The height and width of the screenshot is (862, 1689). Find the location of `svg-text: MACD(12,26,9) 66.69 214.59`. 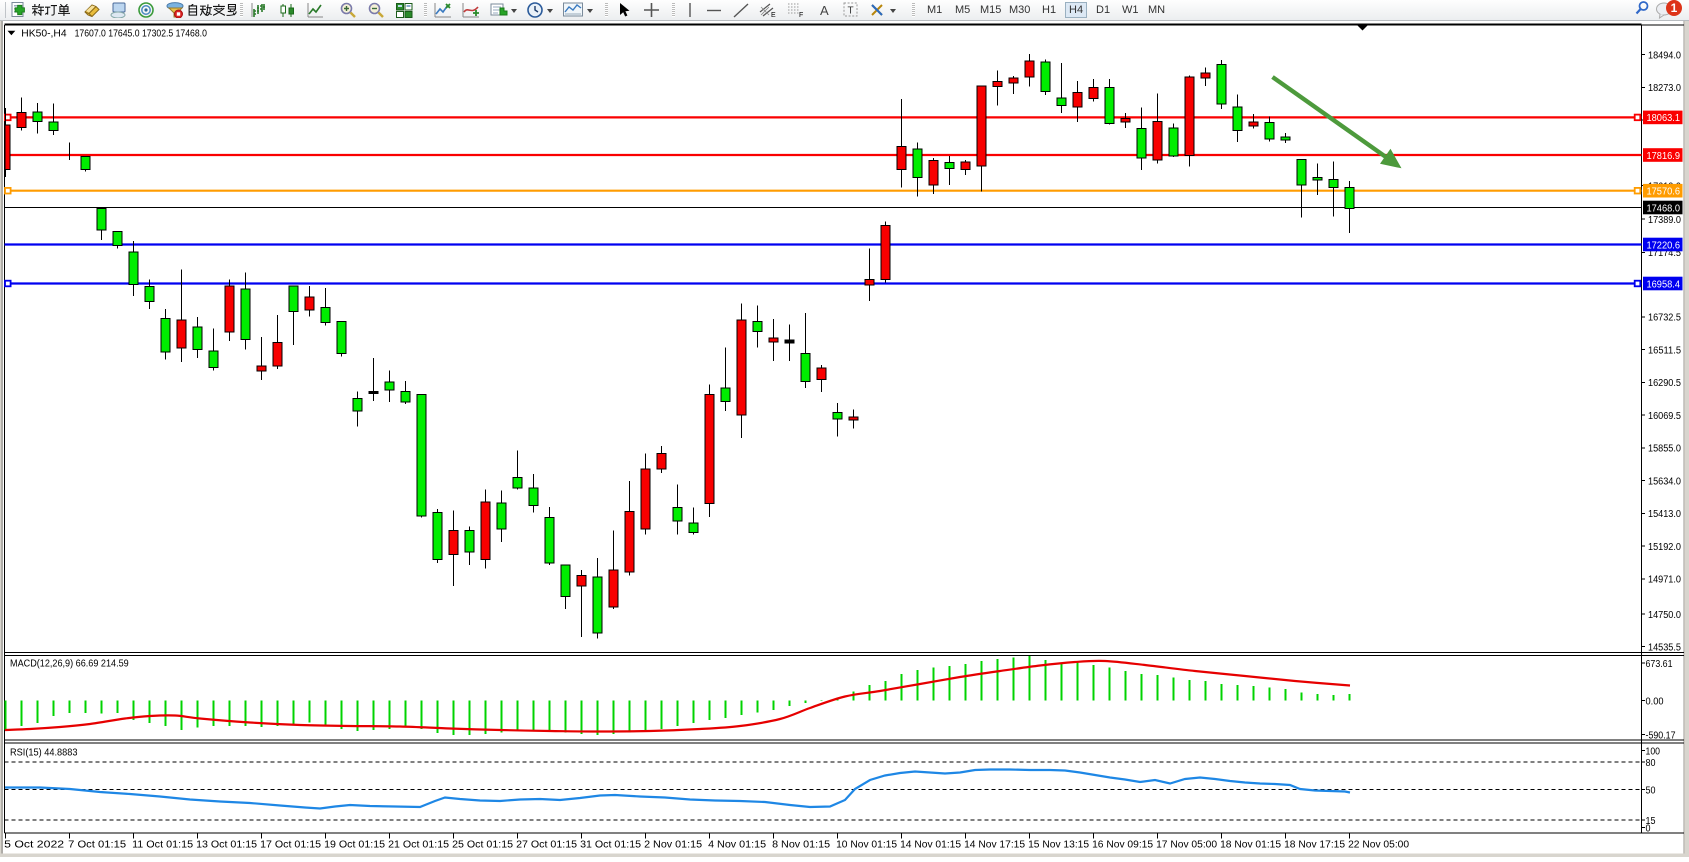

svg-text: MACD(12,26,9) 66.69 214.59 is located at coordinates (69, 664).